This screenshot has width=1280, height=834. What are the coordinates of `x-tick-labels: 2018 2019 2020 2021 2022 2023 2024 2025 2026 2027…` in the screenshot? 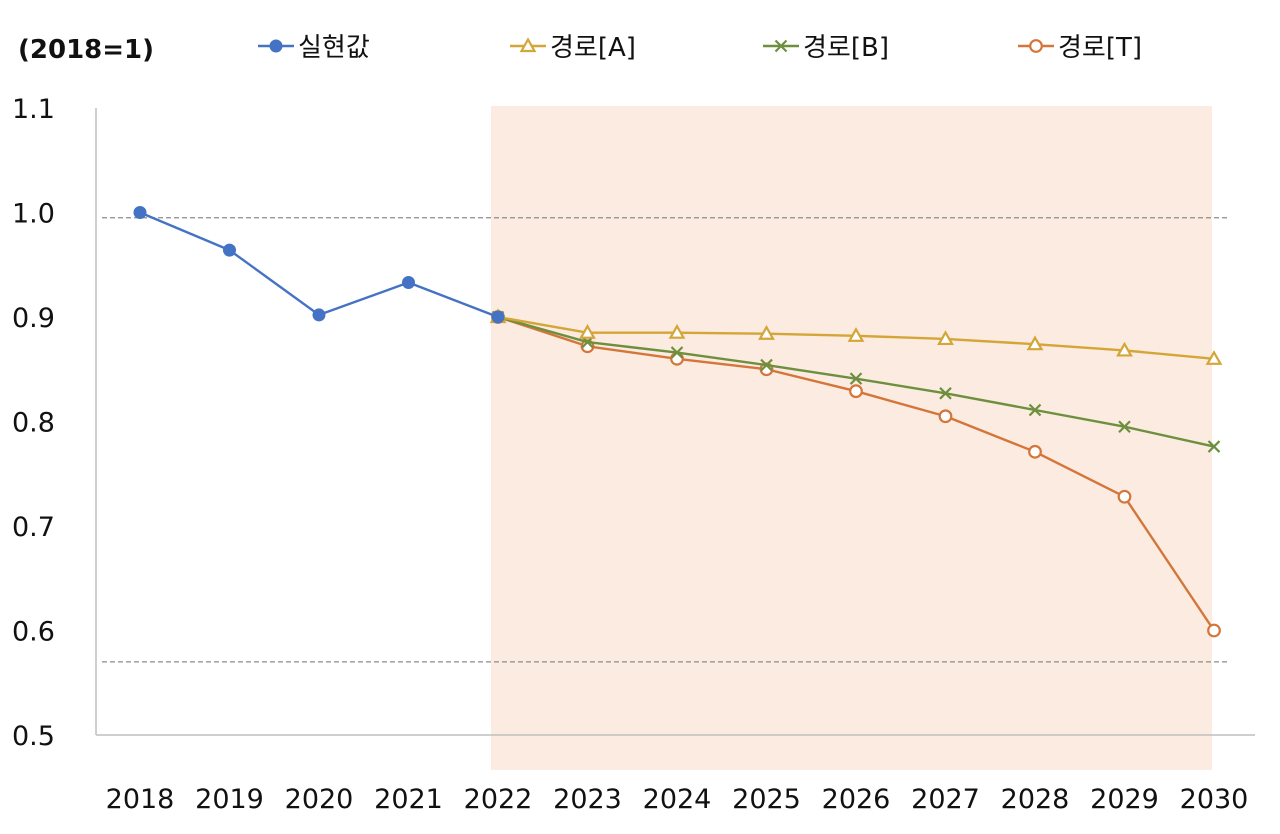 It's located at (677, 799).